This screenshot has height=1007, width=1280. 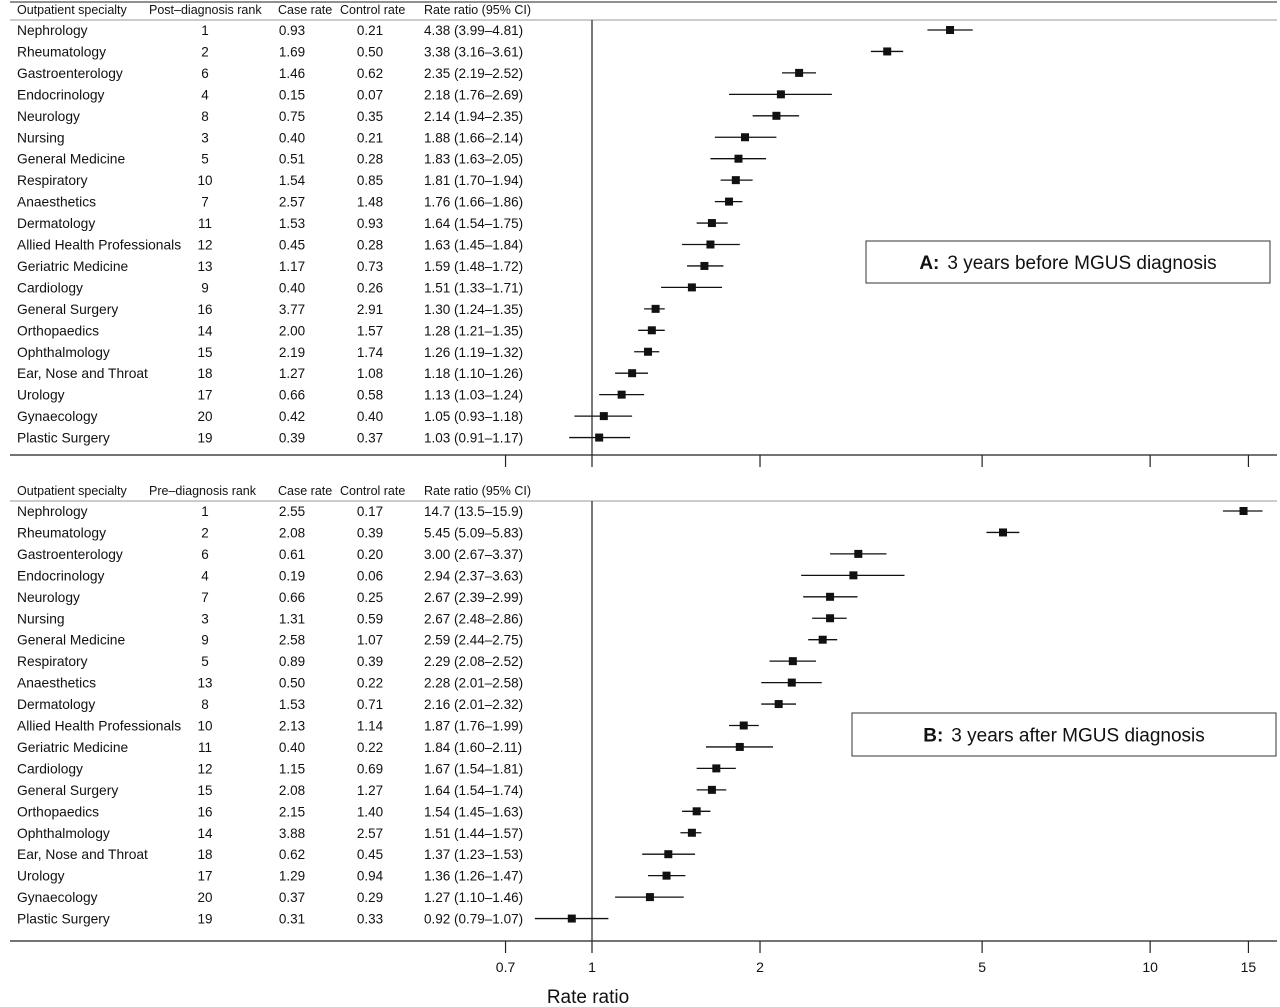 What do you see at coordinates (370, 330) in the screenshot?
I see `control-rate-value: 1.57` at bounding box center [370, 330].